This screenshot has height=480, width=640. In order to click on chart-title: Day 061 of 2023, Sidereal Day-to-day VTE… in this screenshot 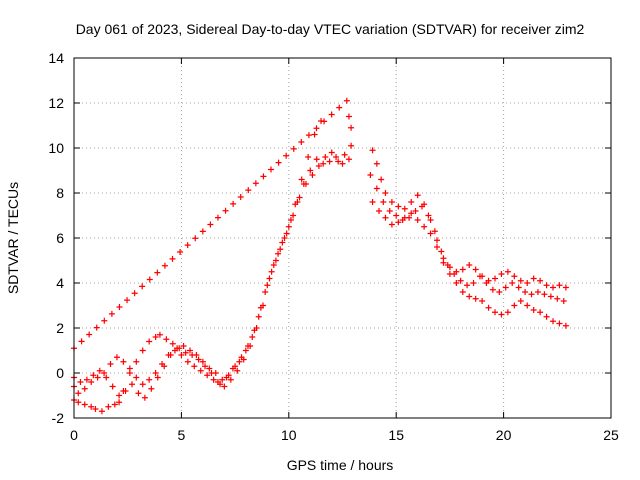, I will do `click(330, 29)`.